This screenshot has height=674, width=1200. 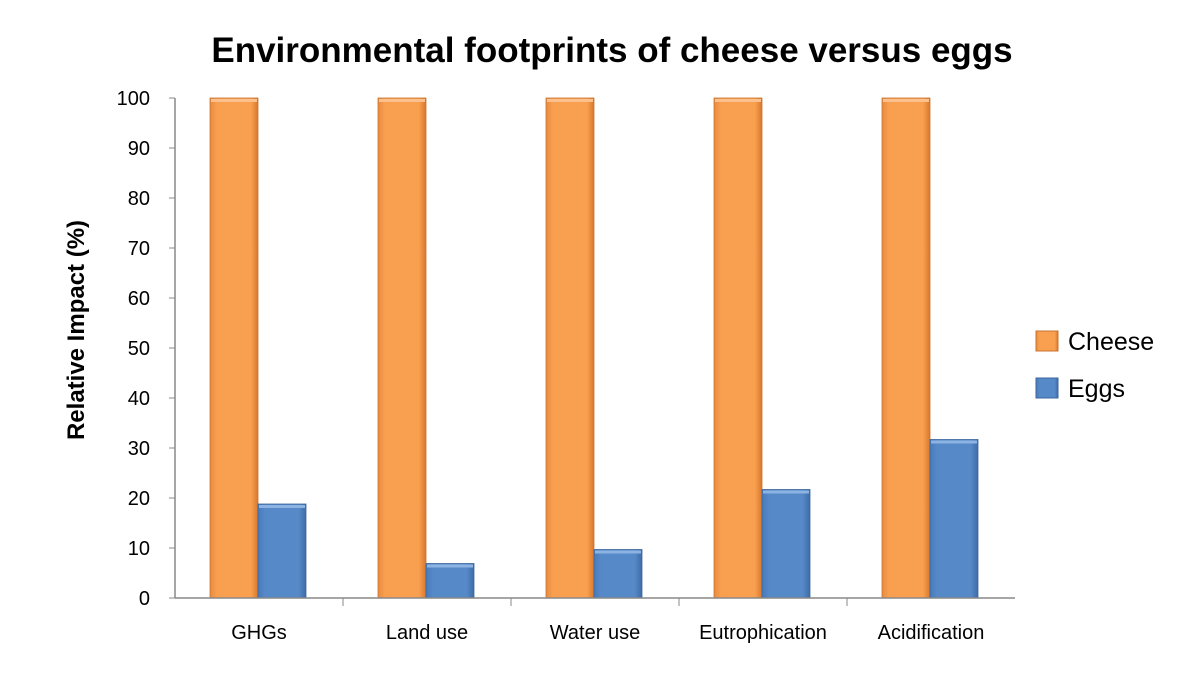 What do you see at coordinates (931, 633) in the screenshot?
I see `x-tick-label: Acidification` at bounding box center [931, 633].